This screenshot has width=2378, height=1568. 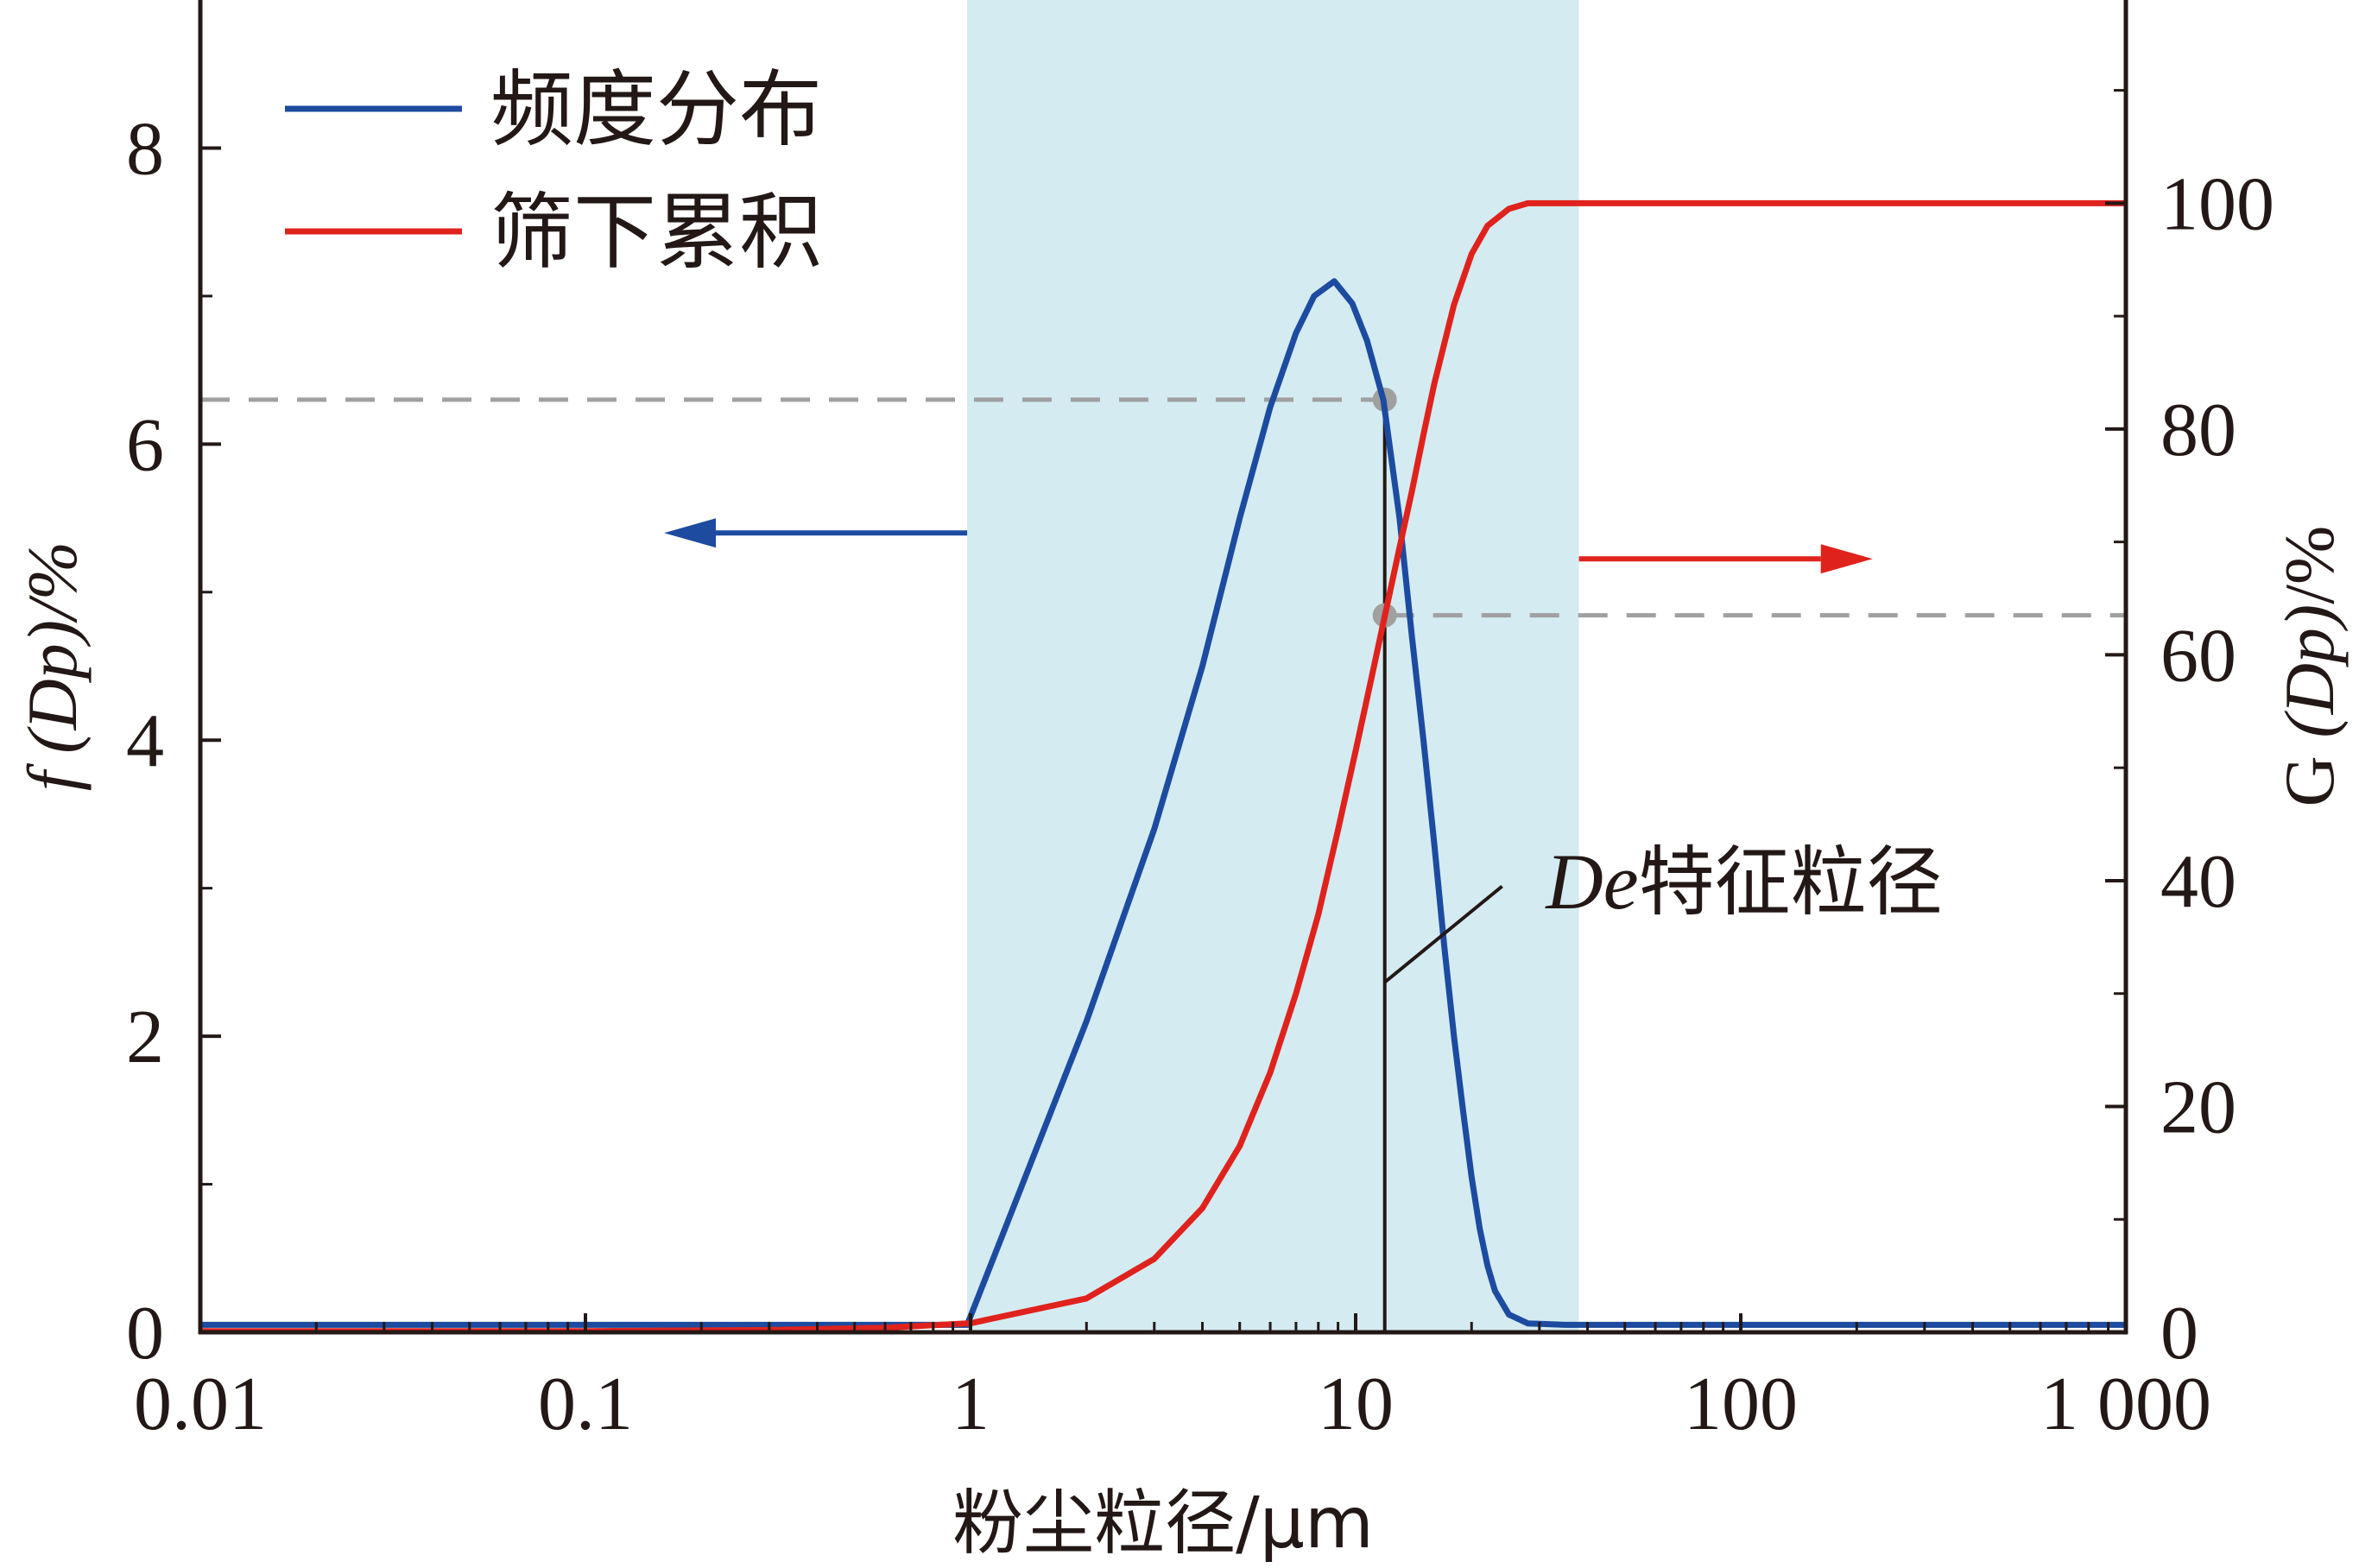 I want to click on annotation-de: De特征粒径, so click(x=1663, y=911).